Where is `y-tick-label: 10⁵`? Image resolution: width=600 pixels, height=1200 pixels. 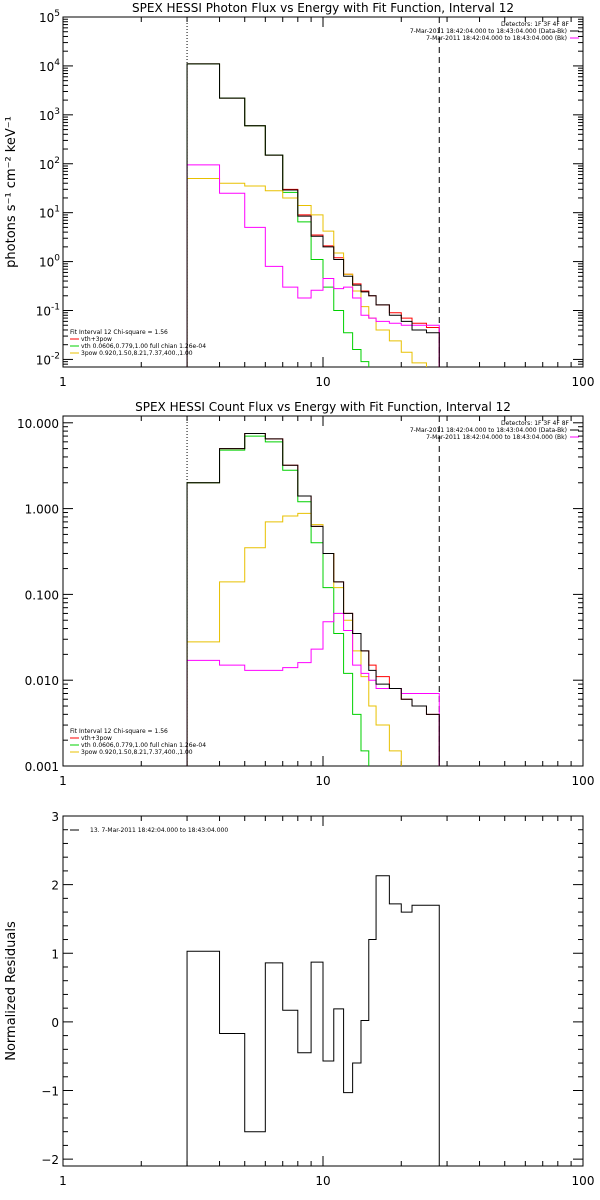 y-tick-label: 10⁵ is located at coordinates (49, 17).